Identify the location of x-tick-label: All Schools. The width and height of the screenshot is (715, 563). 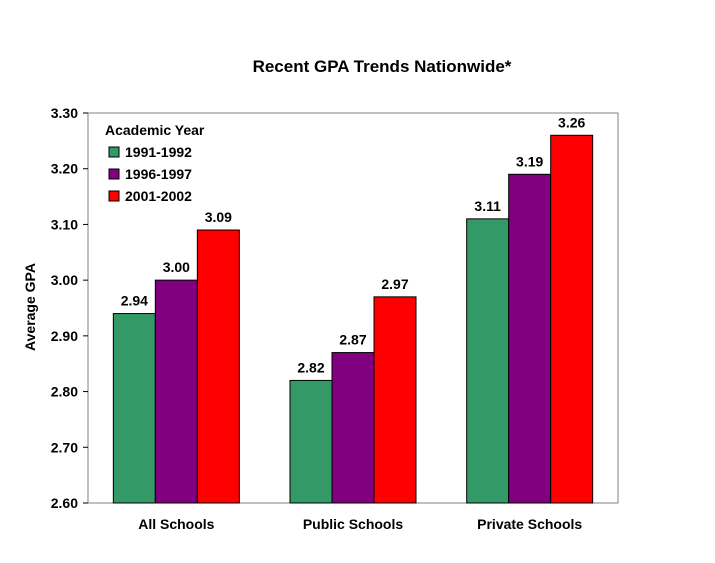
(176, 524).